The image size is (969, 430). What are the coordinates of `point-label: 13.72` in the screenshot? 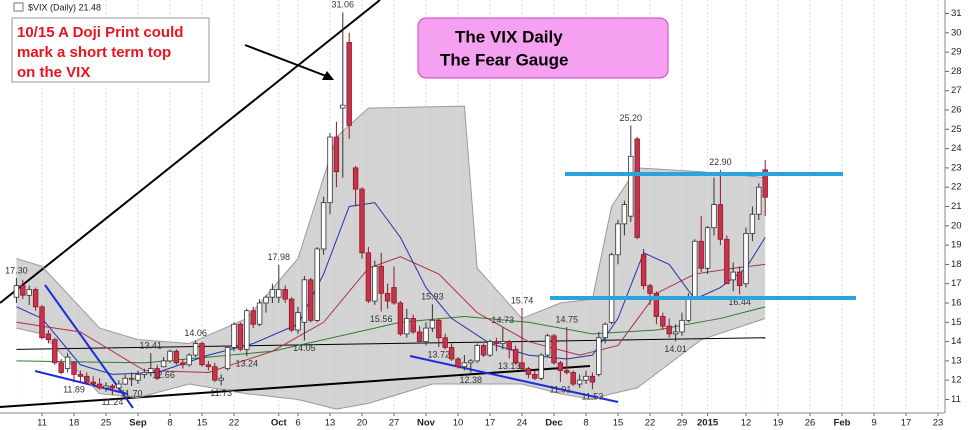 It's located at (439, 354).